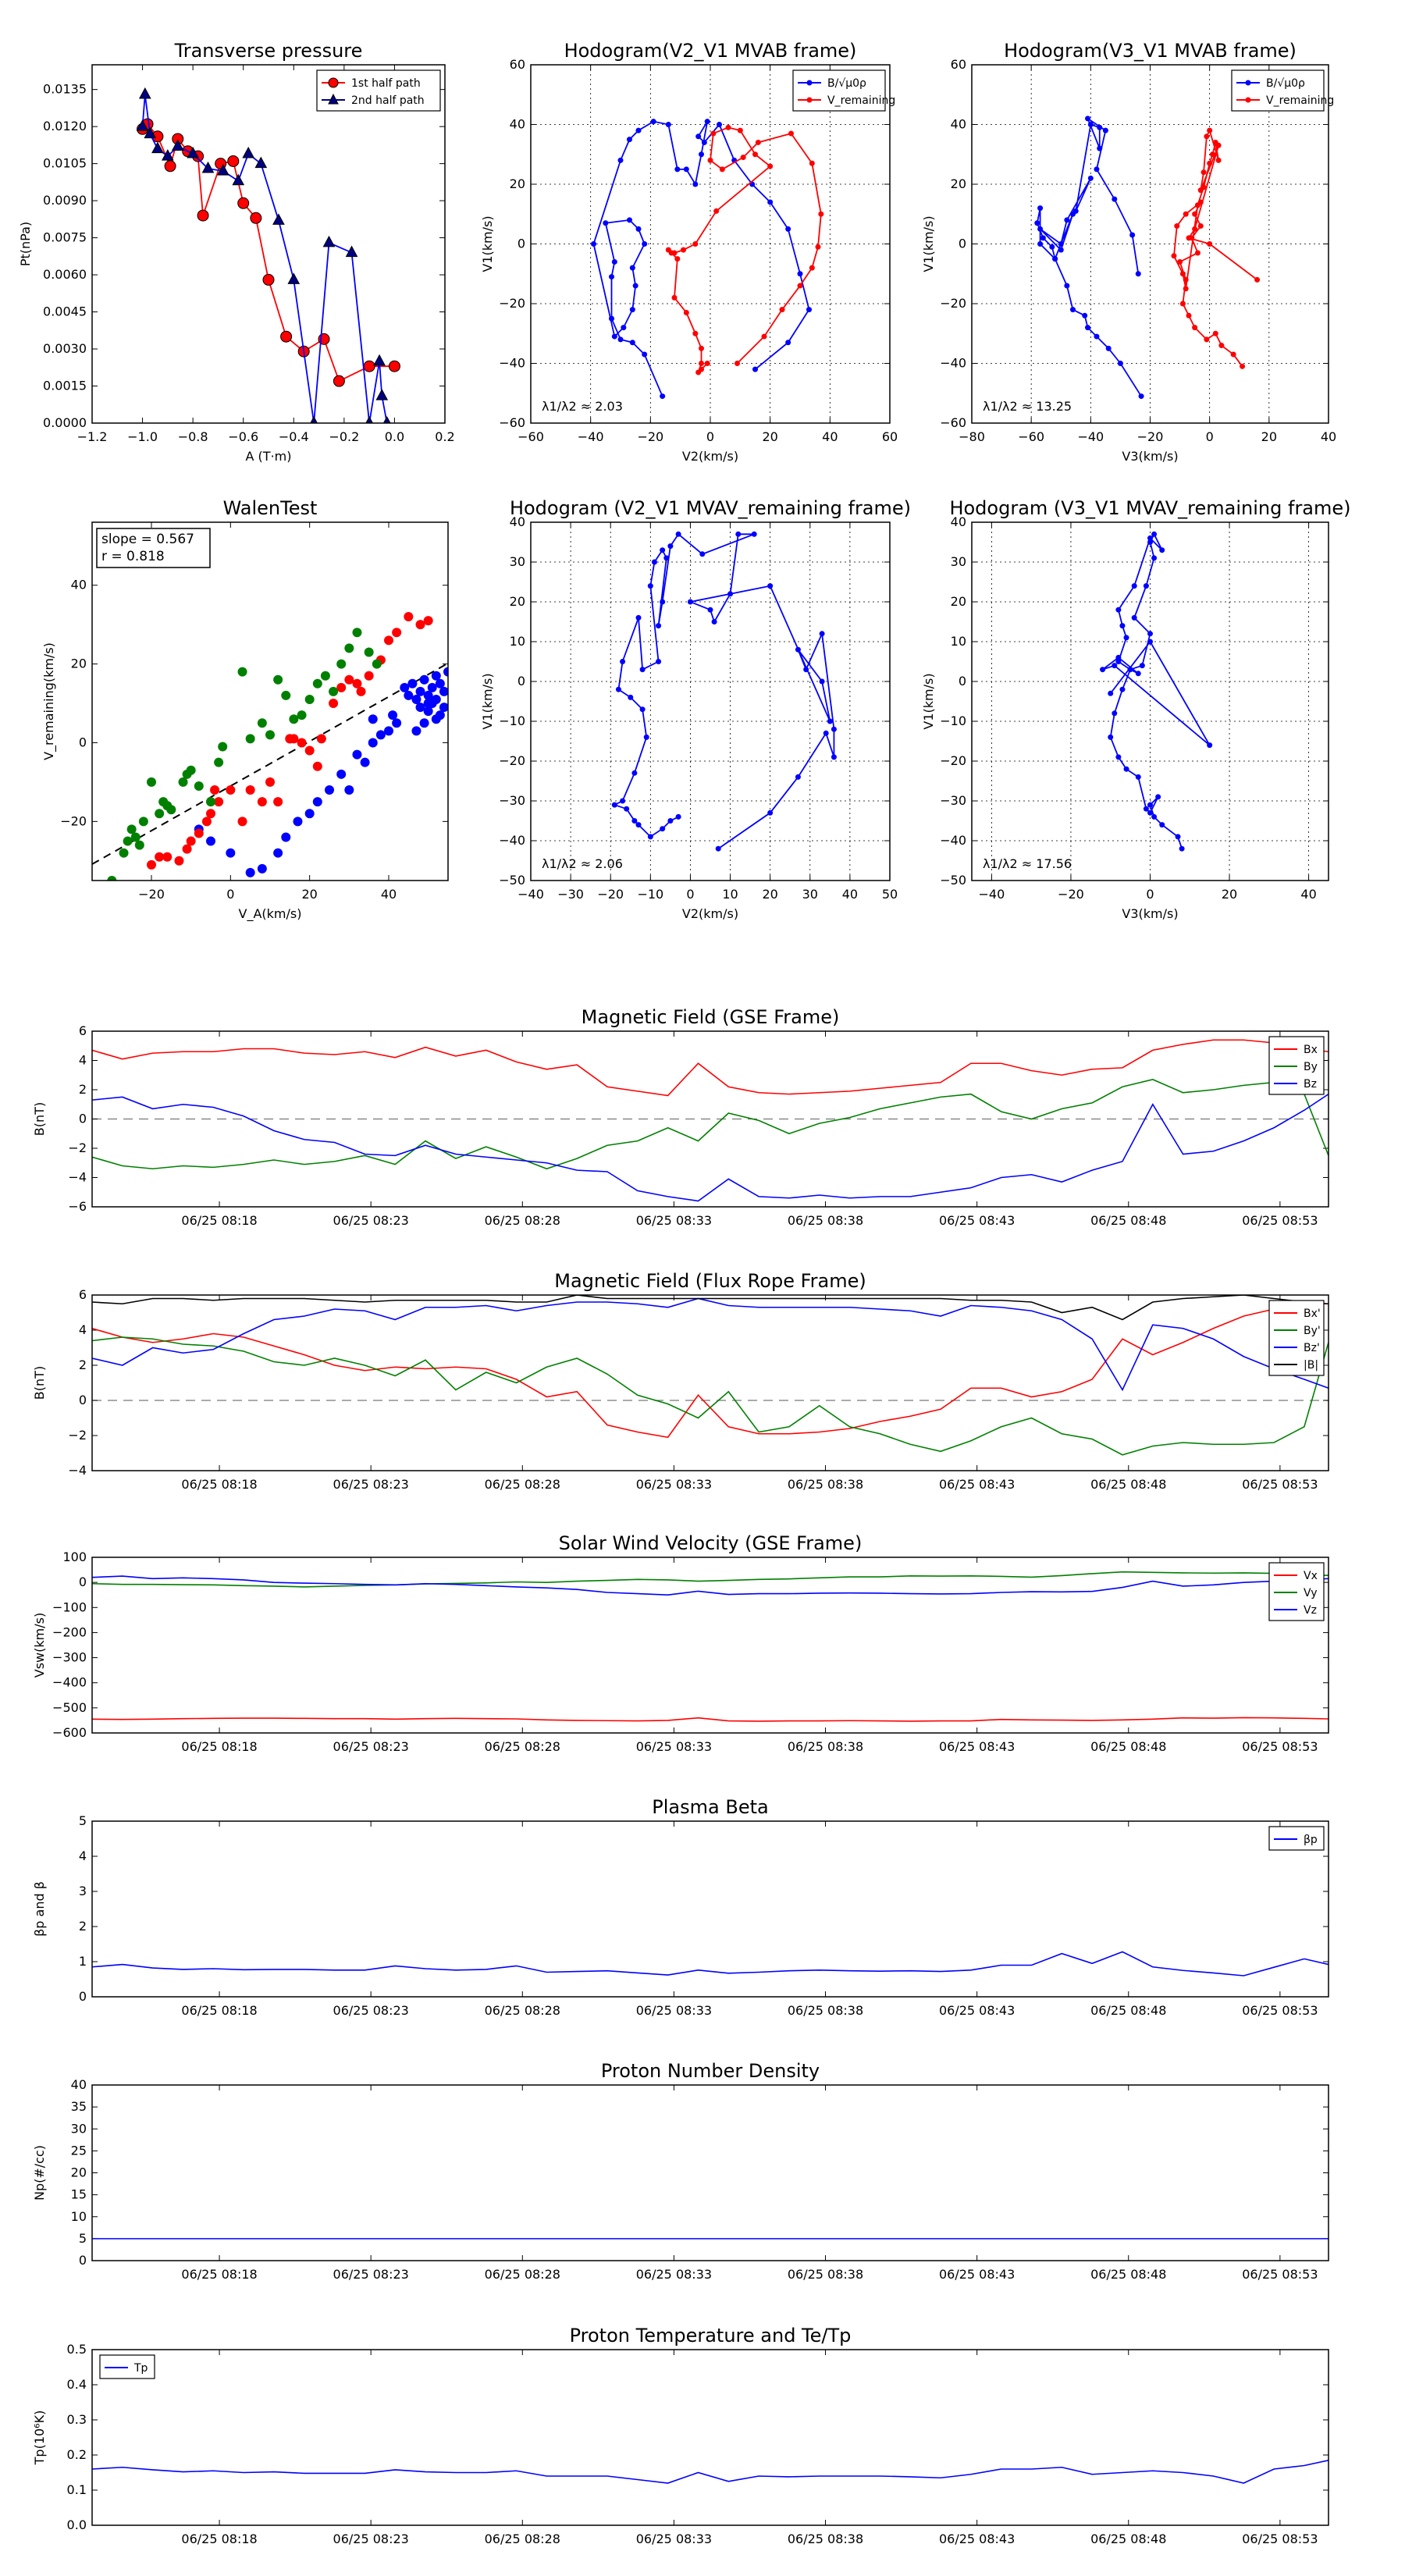 The height and width of the screenshot is (2576, 1405). Describe the element at coordinates (65, 126) in the screenshot. I see `y-tick-label: 0.0120` at that location.